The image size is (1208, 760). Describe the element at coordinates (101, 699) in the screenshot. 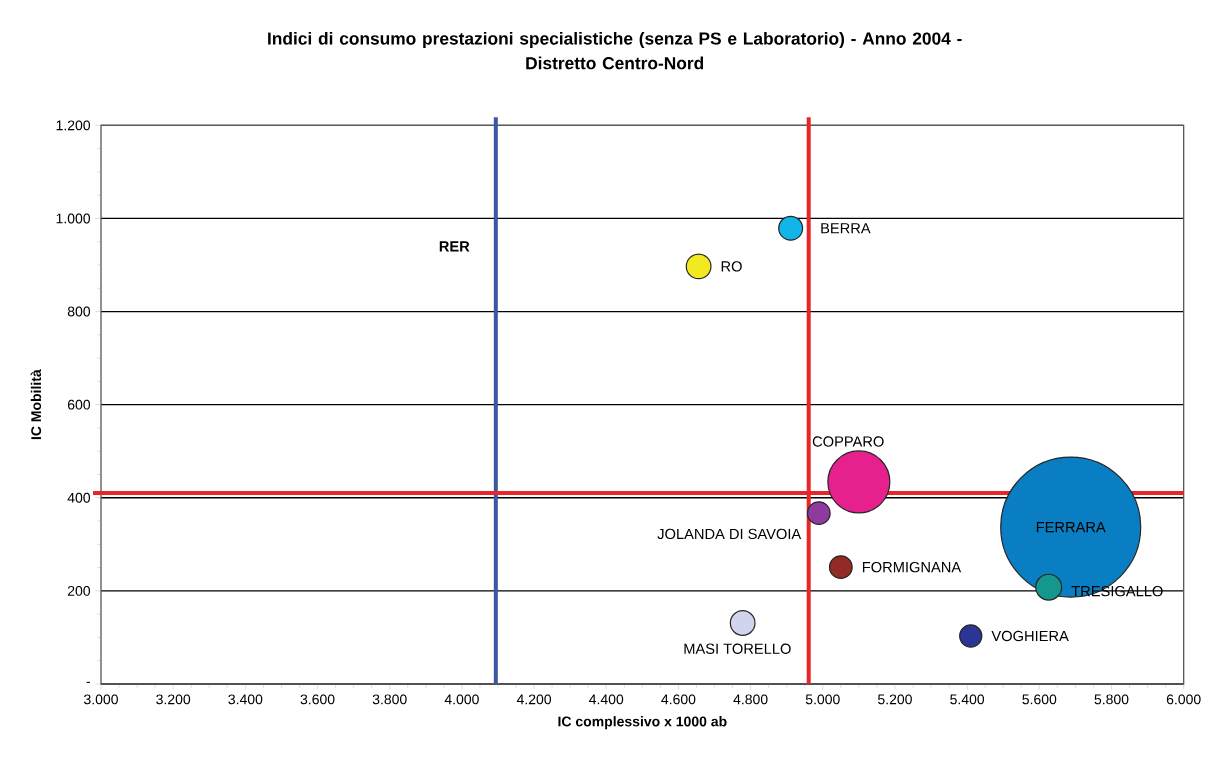

I see `x-tick-label: 3.000` at that location.